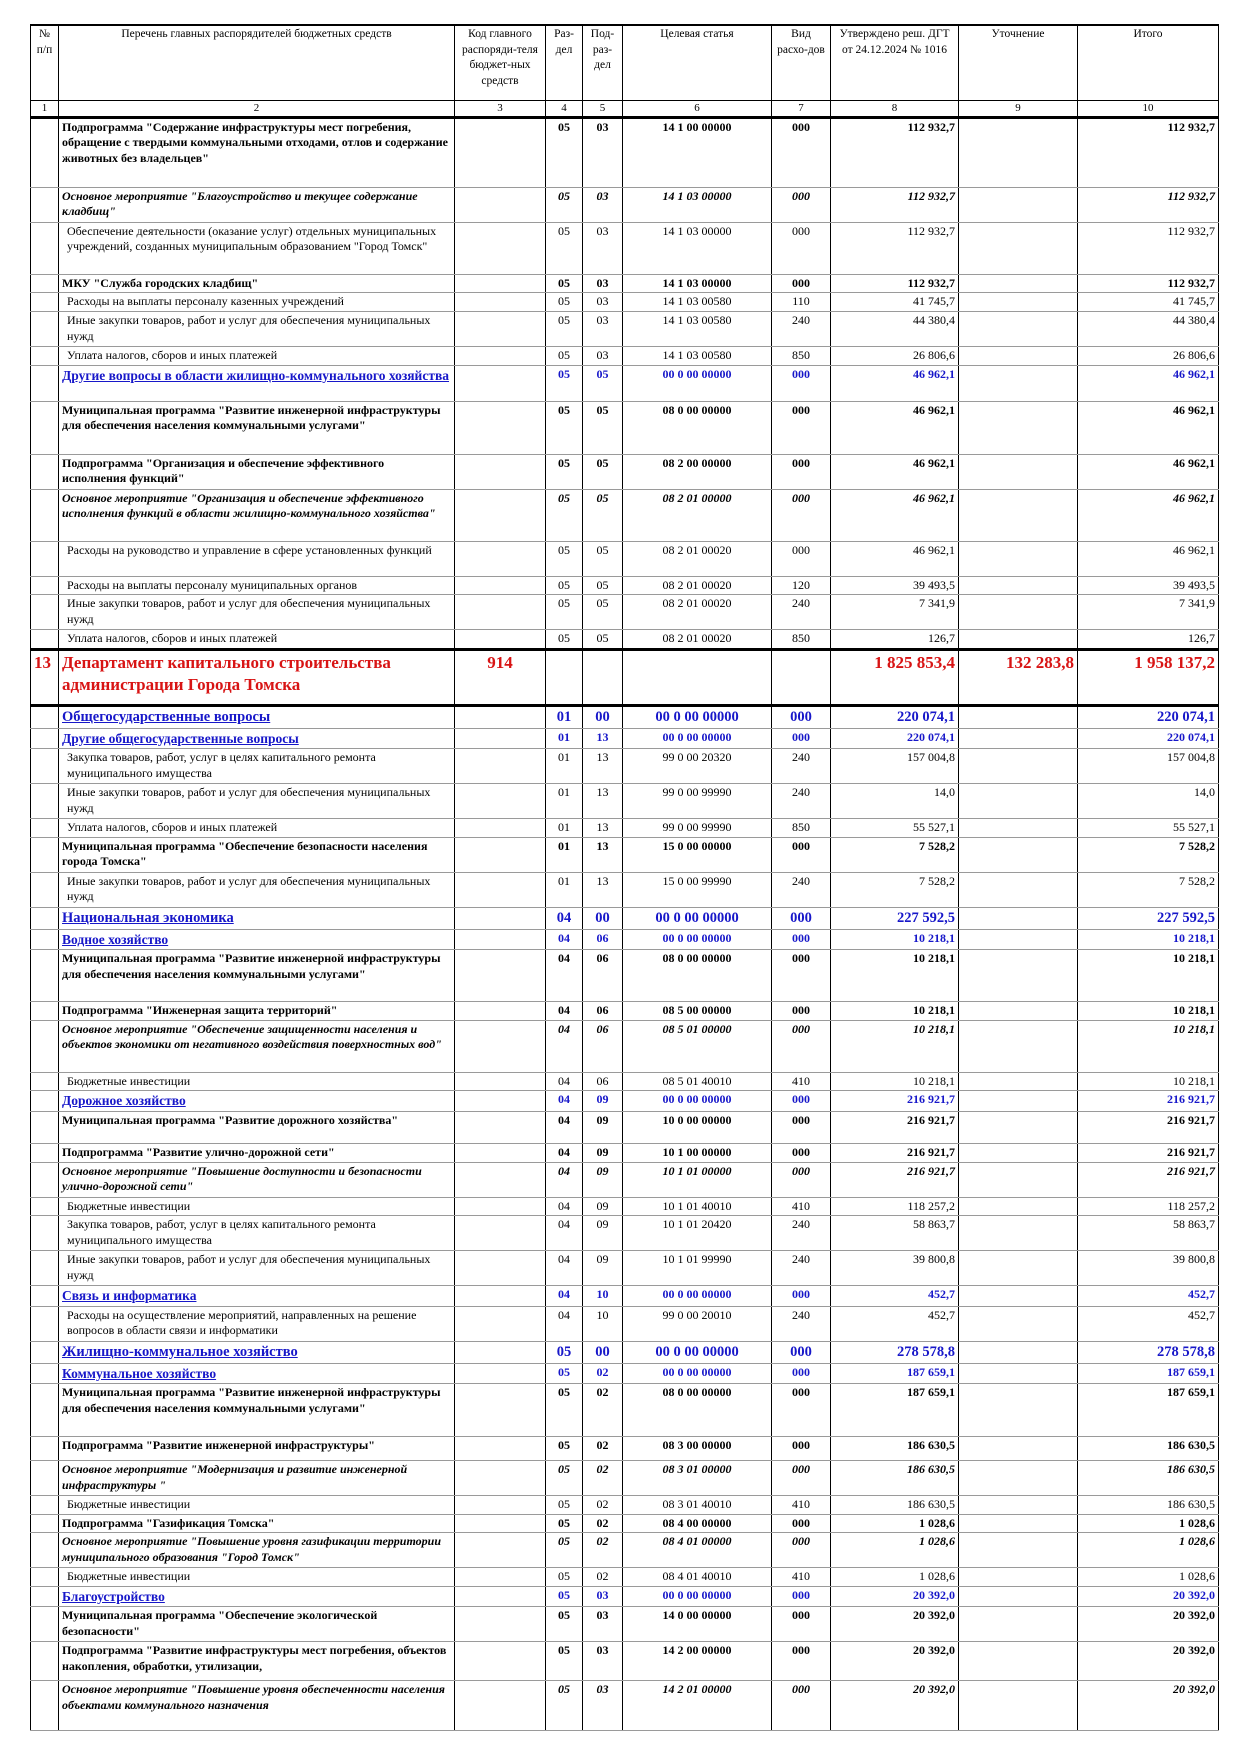 The height and width of the screenshot is (1754, 1240). What do you see at coordinates (697, 1127) in the screenshot?
I see `target-article-cell: 10 0 00 00000` at bounding box center [697, 1127].